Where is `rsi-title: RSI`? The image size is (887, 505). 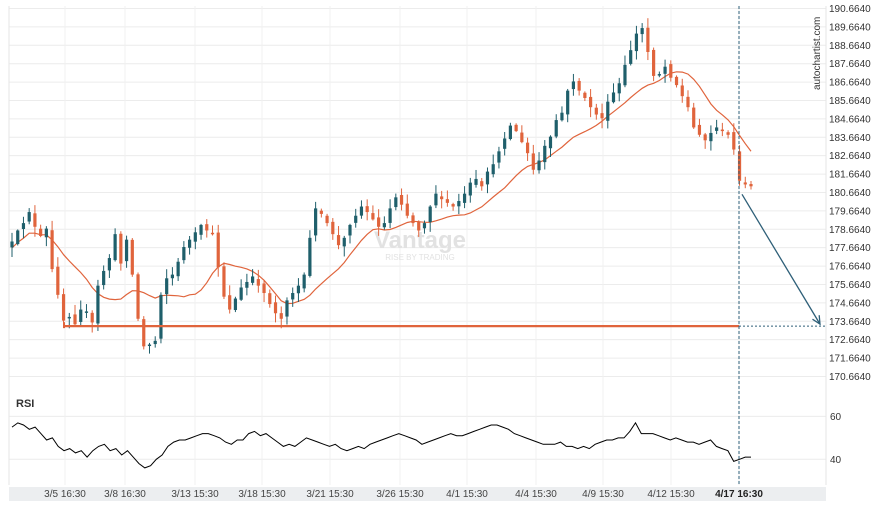 rsi-title: RSI is located at coordinates (25, 404).